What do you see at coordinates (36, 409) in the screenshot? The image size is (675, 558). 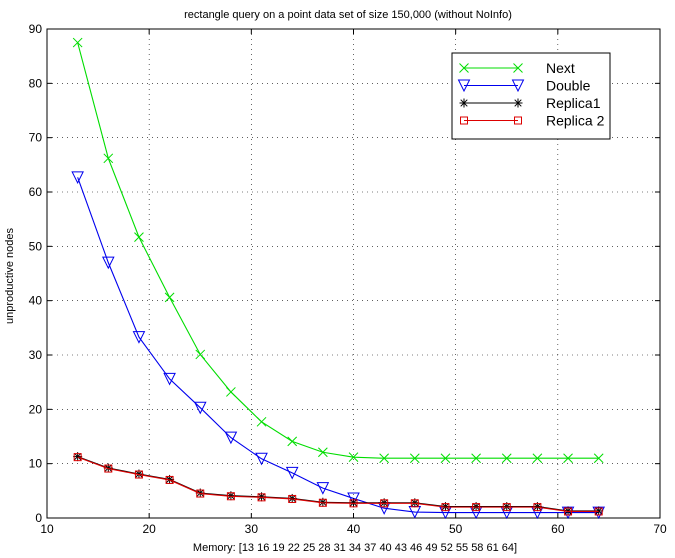 I see `y-tick-label: 20` at bounding box center [36, 409].